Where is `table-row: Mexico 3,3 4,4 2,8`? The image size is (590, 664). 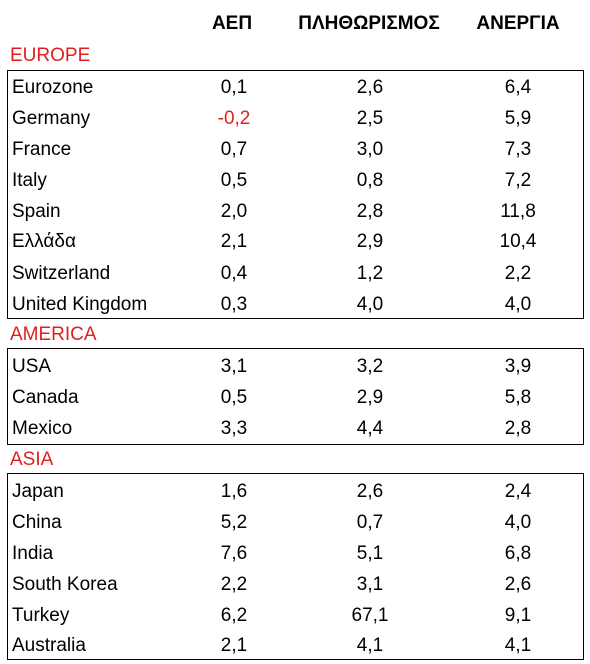
table-row: Mexico 3,3 4,4 2,8 is located at coordinates (295, 428).